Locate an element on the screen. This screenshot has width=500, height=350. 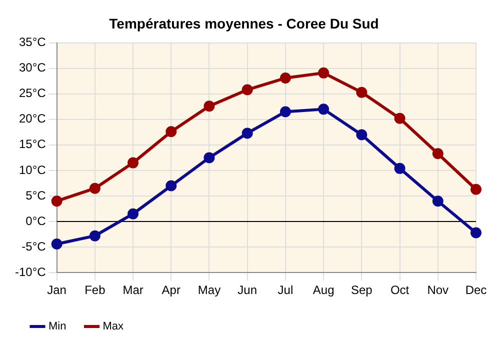
x-tick-label: May is located at coordinates (209, 290).